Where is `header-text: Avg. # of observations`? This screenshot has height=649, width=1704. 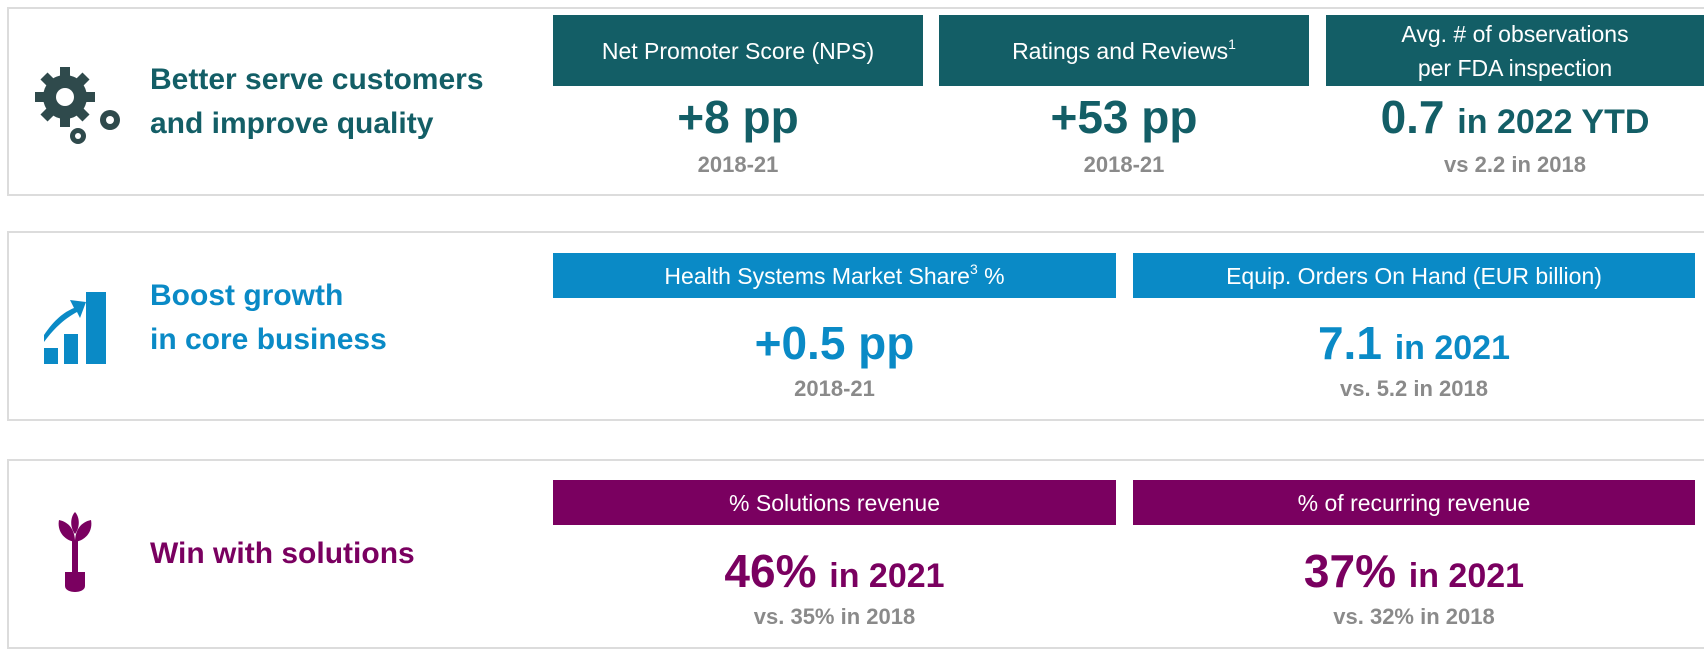 header-text: Avg. # of observations is located at coordinates (1515, 33).